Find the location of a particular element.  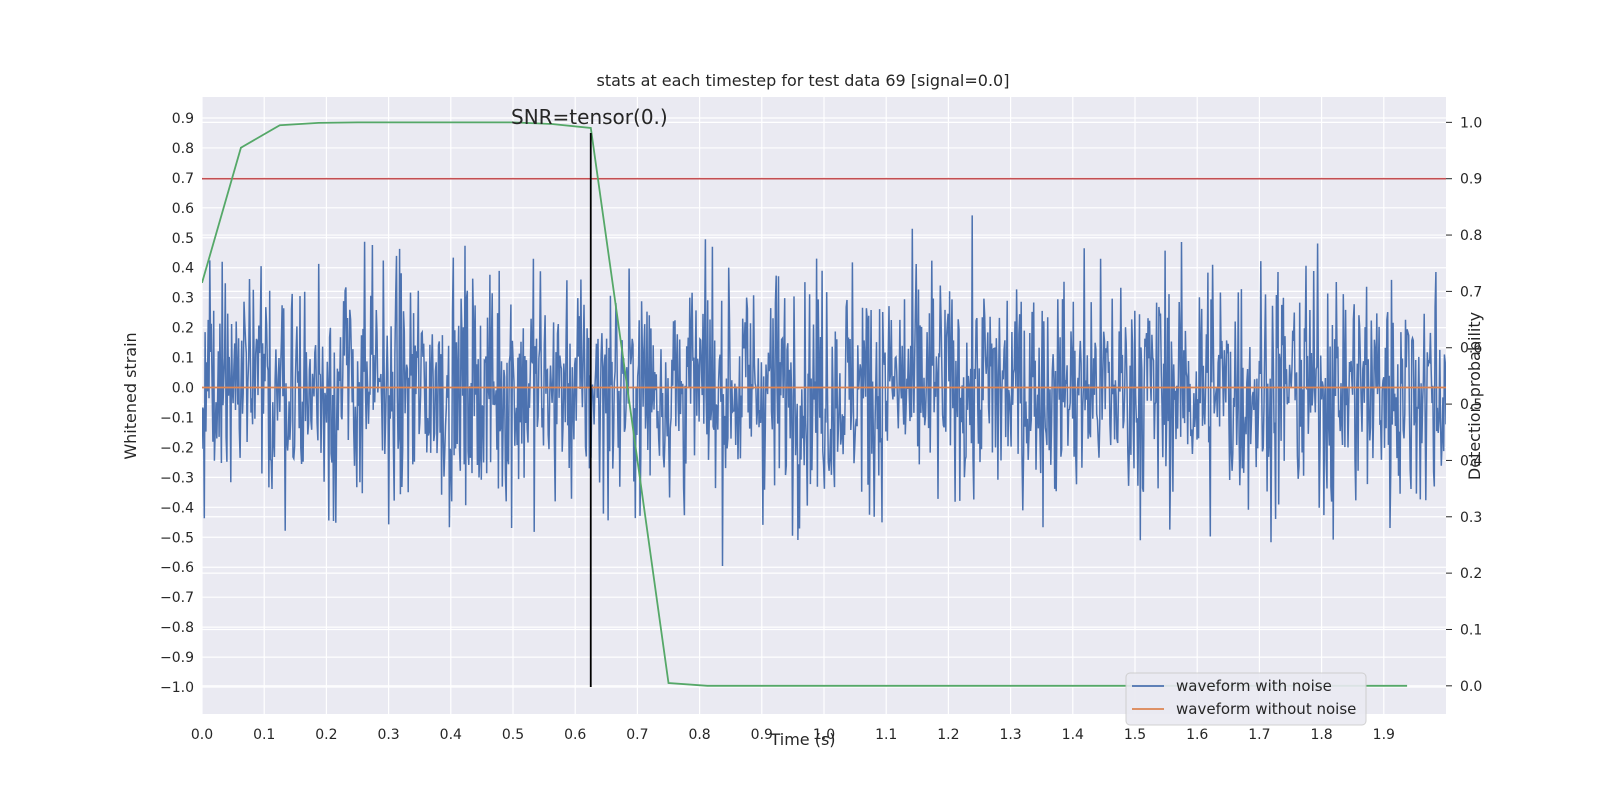

y-tick-label: 0.7 is located at coordinates (183, 179).